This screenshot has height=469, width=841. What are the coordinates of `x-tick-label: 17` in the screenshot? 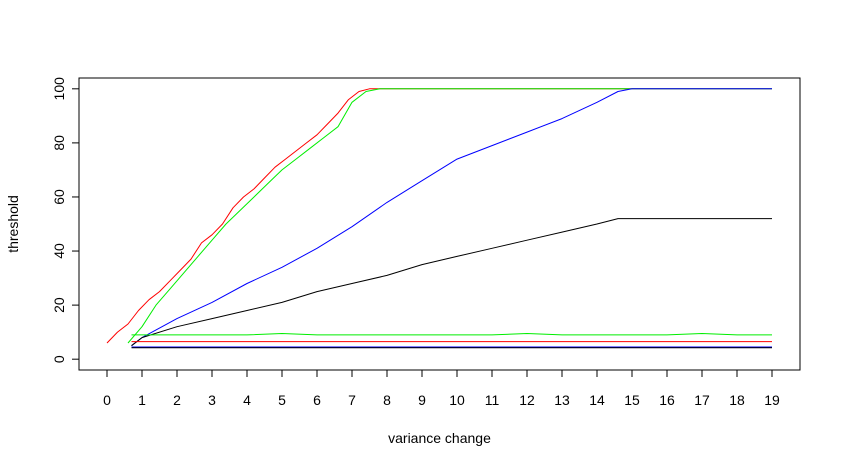 It's located at (702, 400).